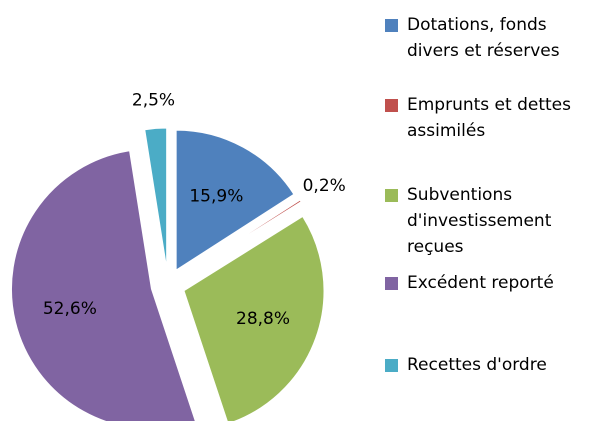 This screenshot has width=598, height=421. I want to click on legend-entry: Emprunts et dettes assimilés, so click(490, 118).